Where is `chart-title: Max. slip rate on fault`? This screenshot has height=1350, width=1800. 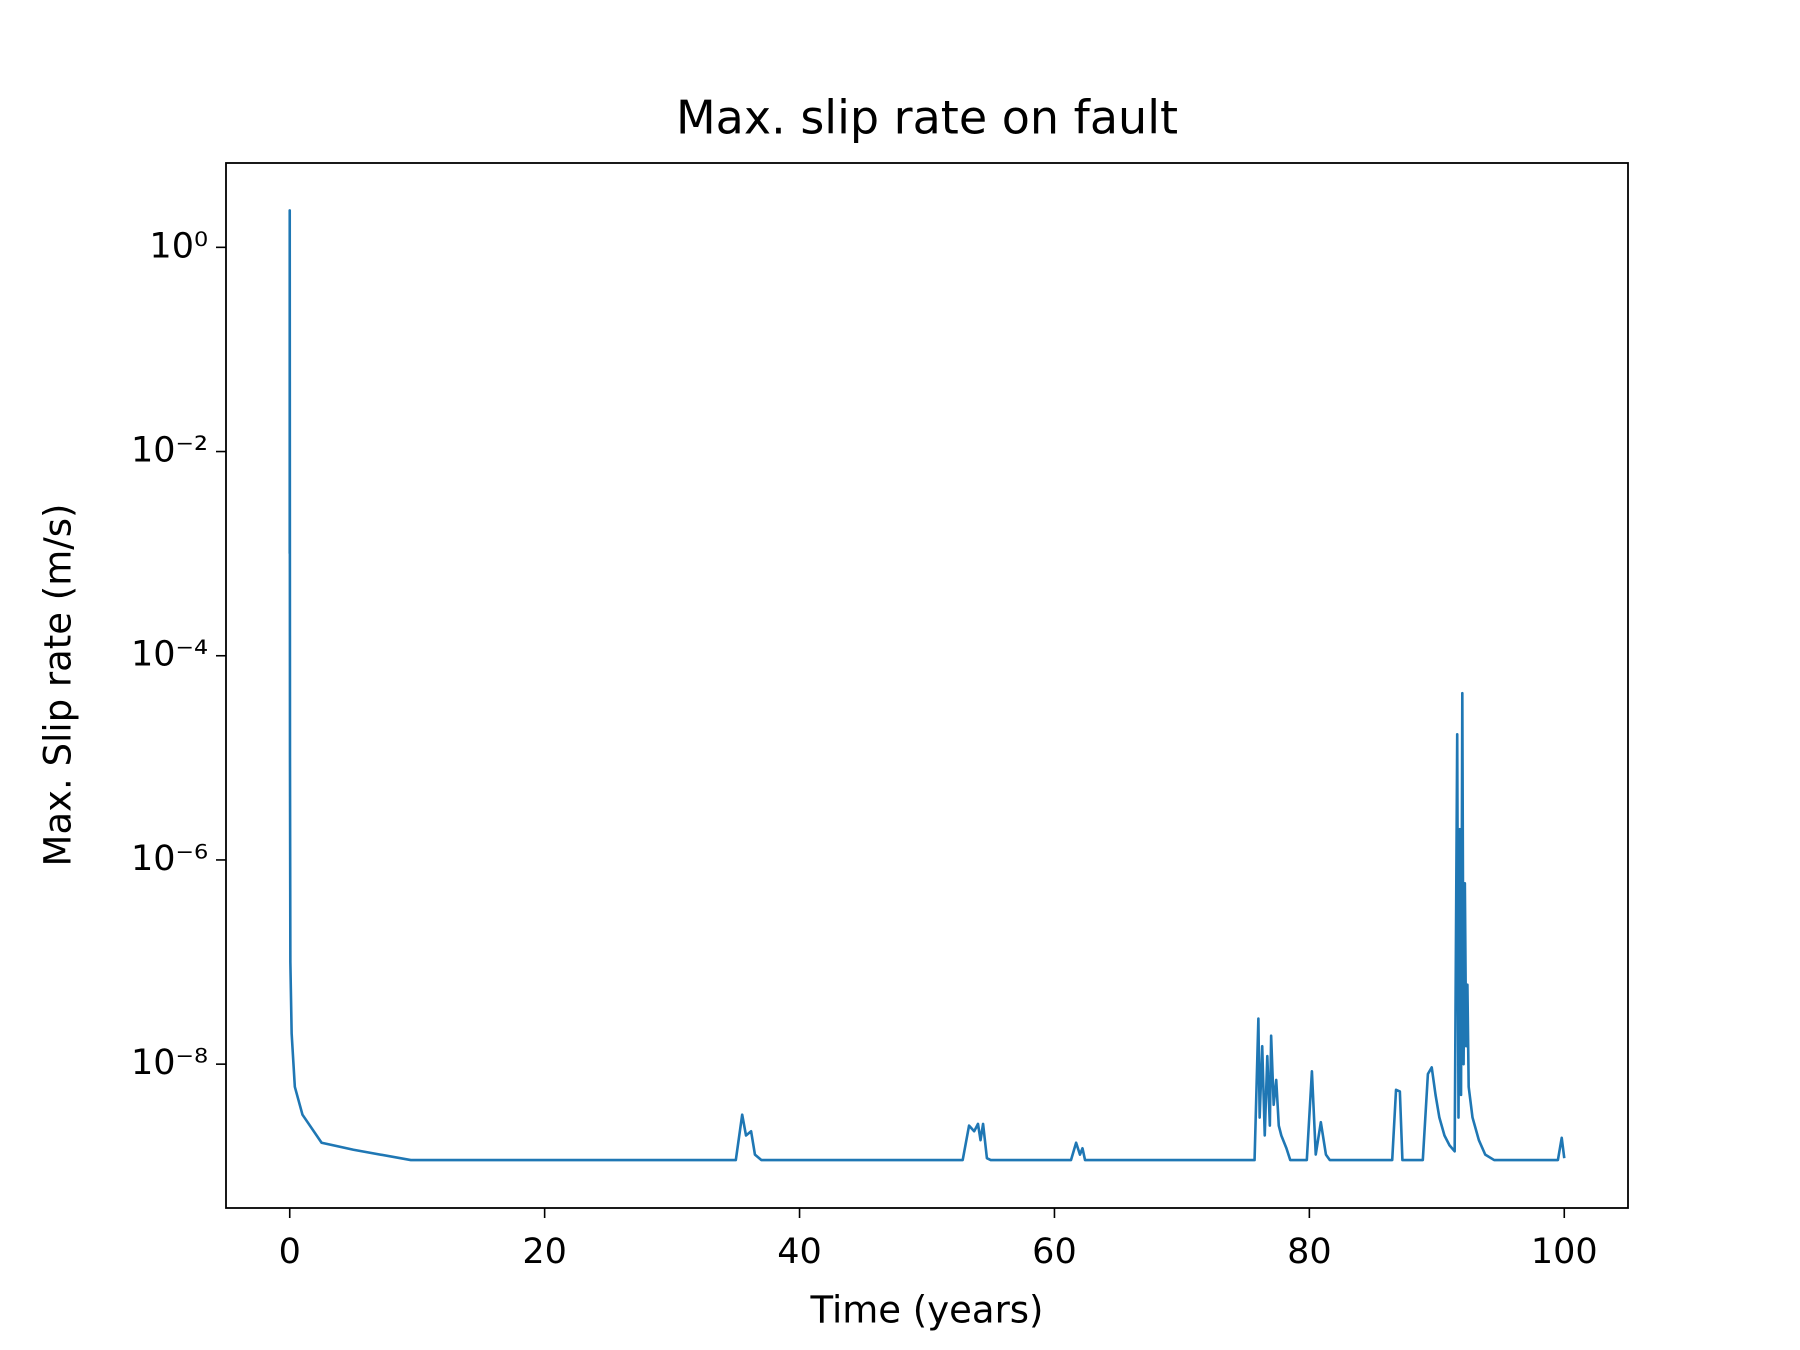
chart-title: Max. slip rate on fault is located at coordinates (927, 118).